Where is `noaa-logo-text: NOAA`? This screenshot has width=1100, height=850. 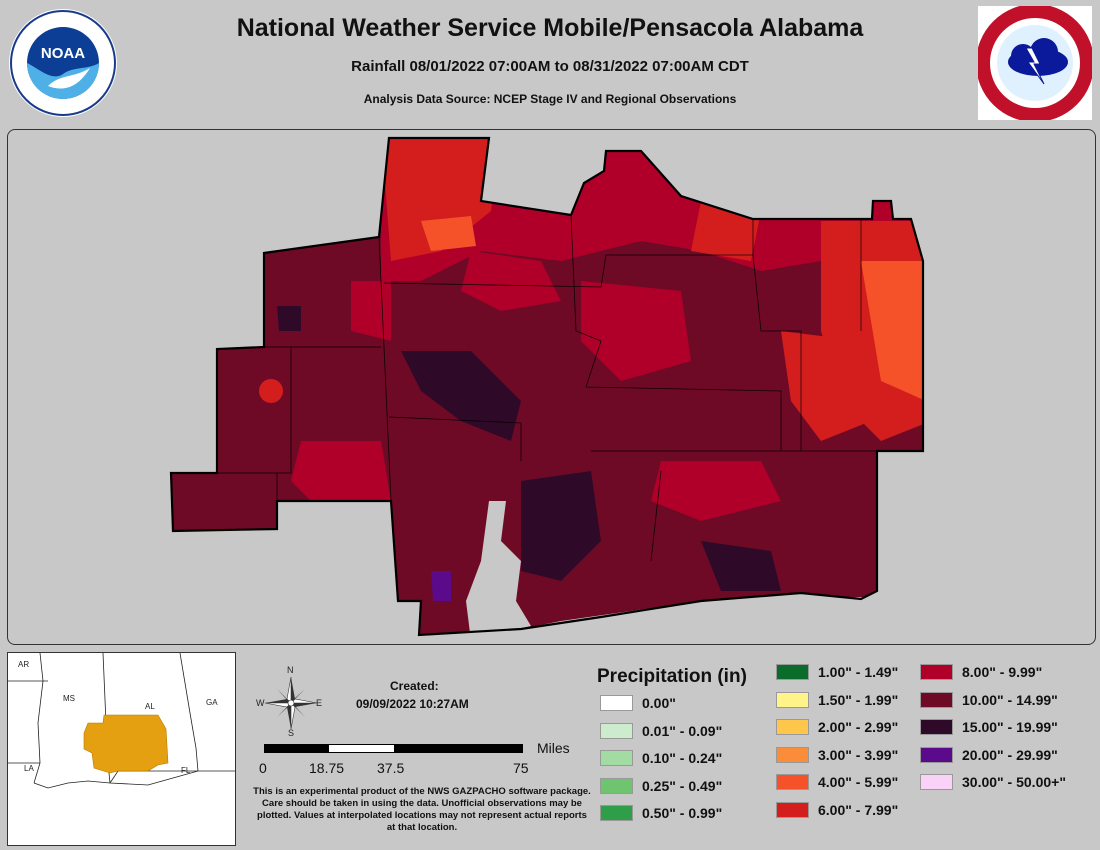
noaa-logo-text: NOAA is located at coordinates (63, 53).